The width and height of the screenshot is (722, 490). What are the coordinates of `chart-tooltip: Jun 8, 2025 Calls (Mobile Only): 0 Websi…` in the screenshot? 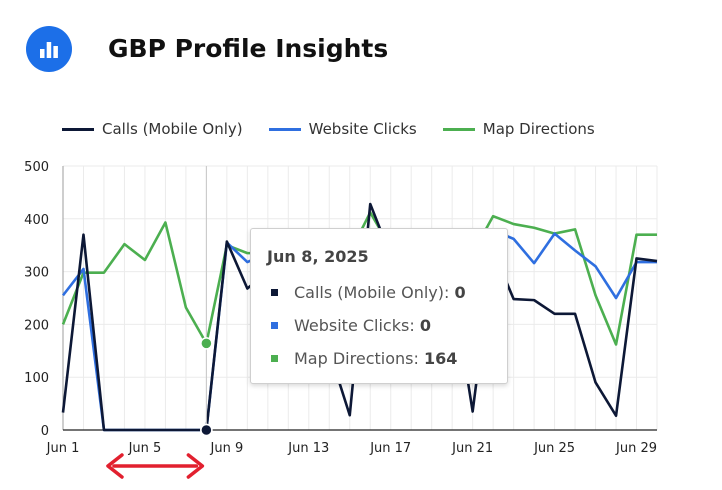 It's located at (379, 306).